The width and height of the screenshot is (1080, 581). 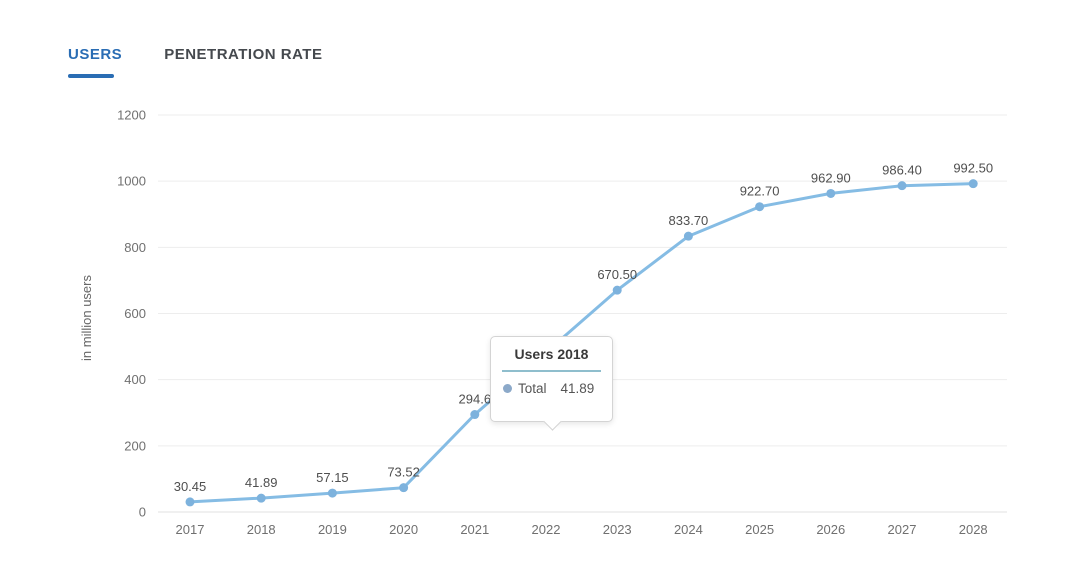 I want to click on data-point-label: 670.50, so click(x=617, y=274).